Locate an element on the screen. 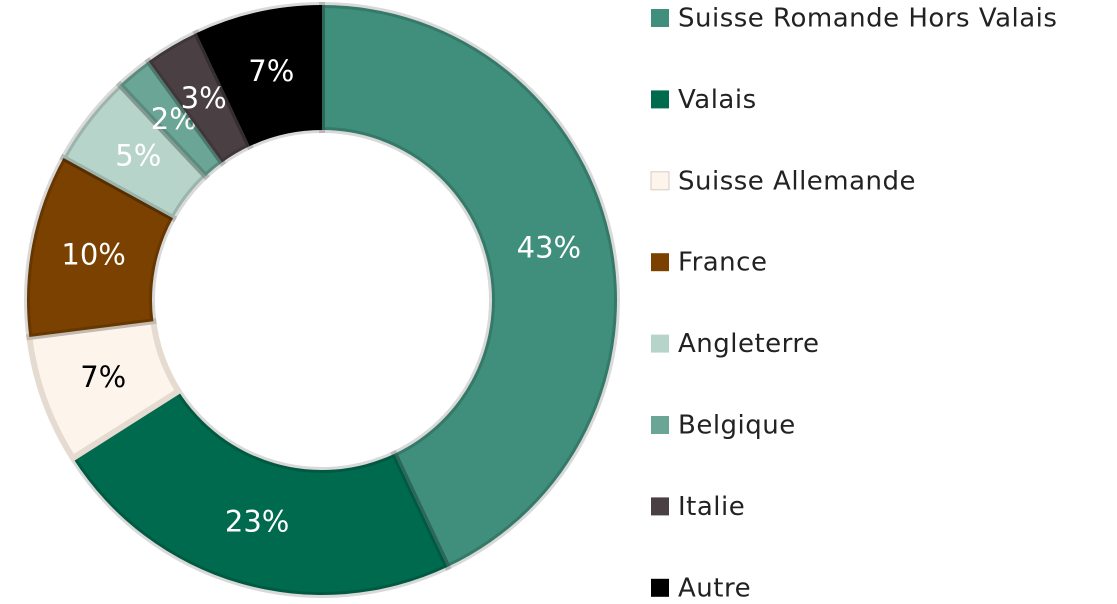  slice-label: 5% is located at coordinates (138, 155).